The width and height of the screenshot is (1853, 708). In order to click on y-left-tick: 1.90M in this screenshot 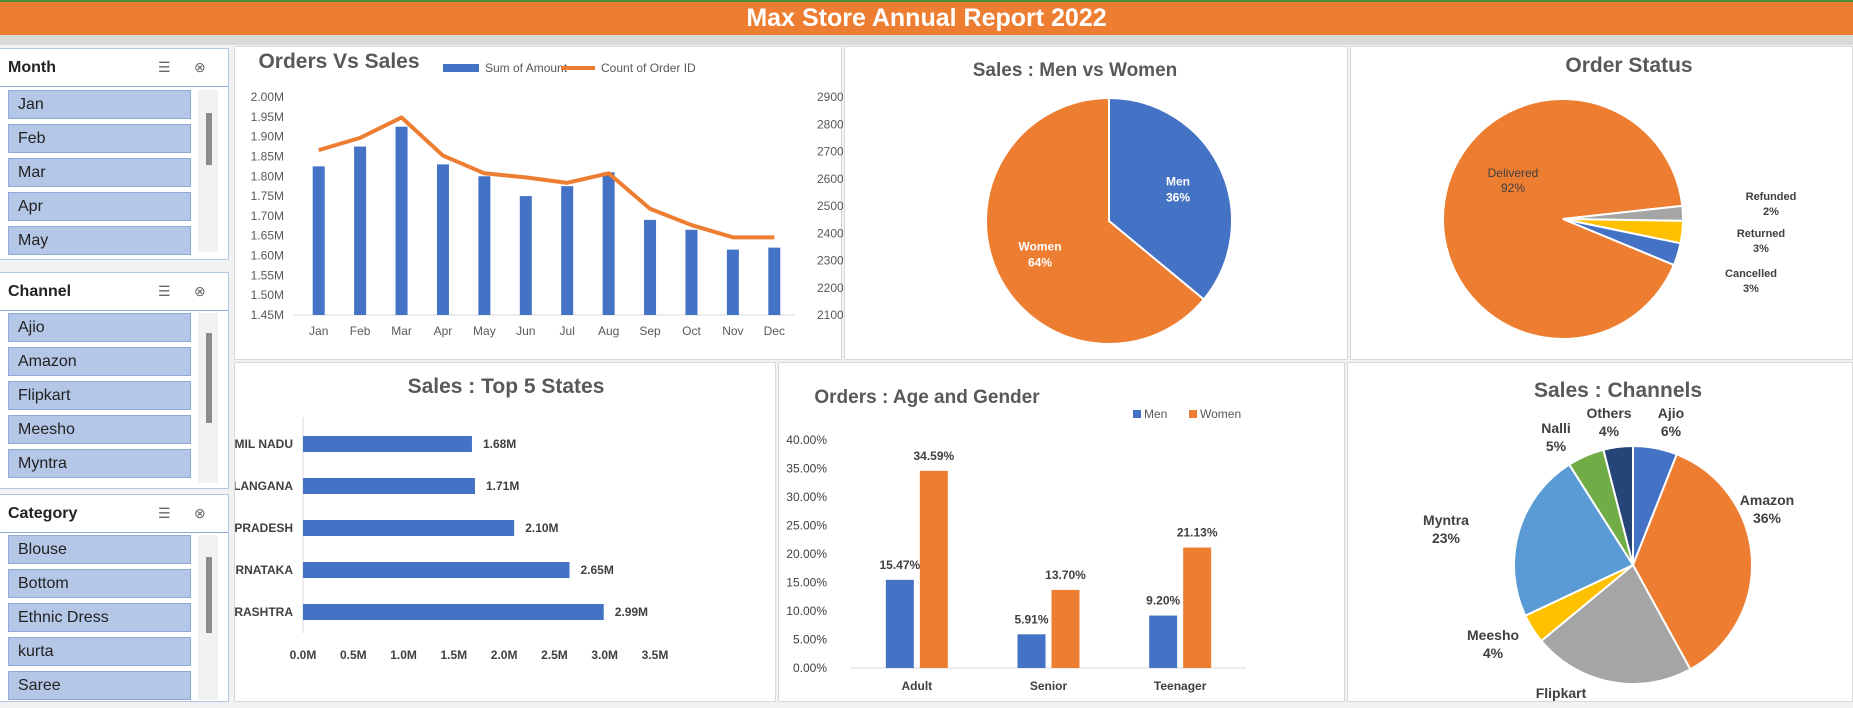, I will do `click(267, 137)`.